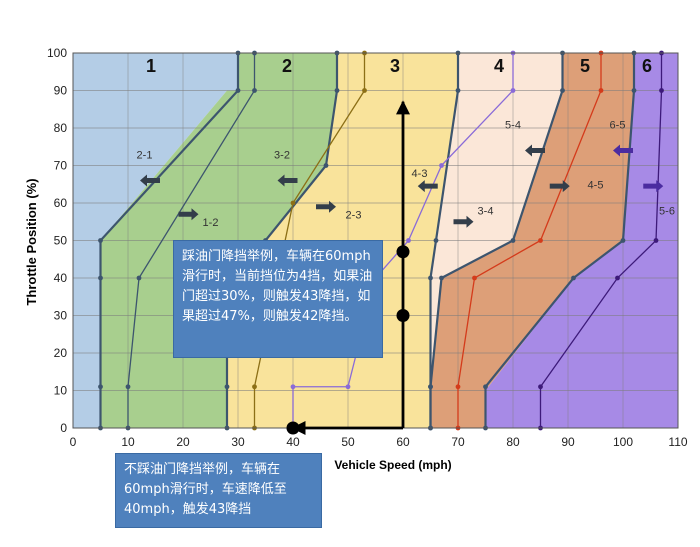  I want to click on y-tick-label: 20, so click(61, 353).